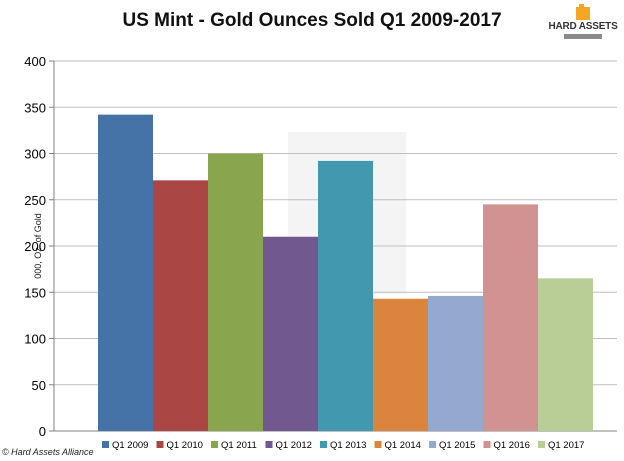 This screenshot has height=461, width=624. I want to click on legend-label: Q1 2017, so click(566, 445).